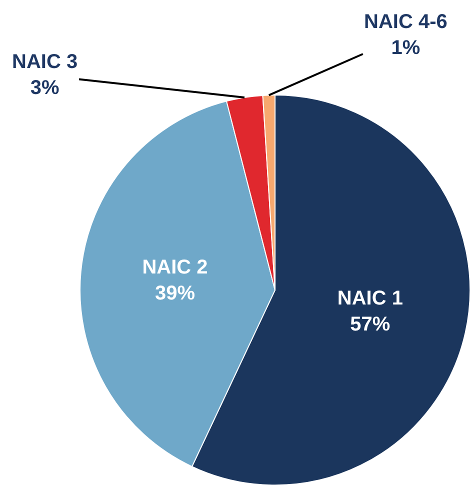 Image resolution: width=475 pixels, height=490 pixels. What do you see at coordinates (406, 22) in the screenshot?
I see `slice-label: NAIC 4-6` at bounding box center [406, 22].